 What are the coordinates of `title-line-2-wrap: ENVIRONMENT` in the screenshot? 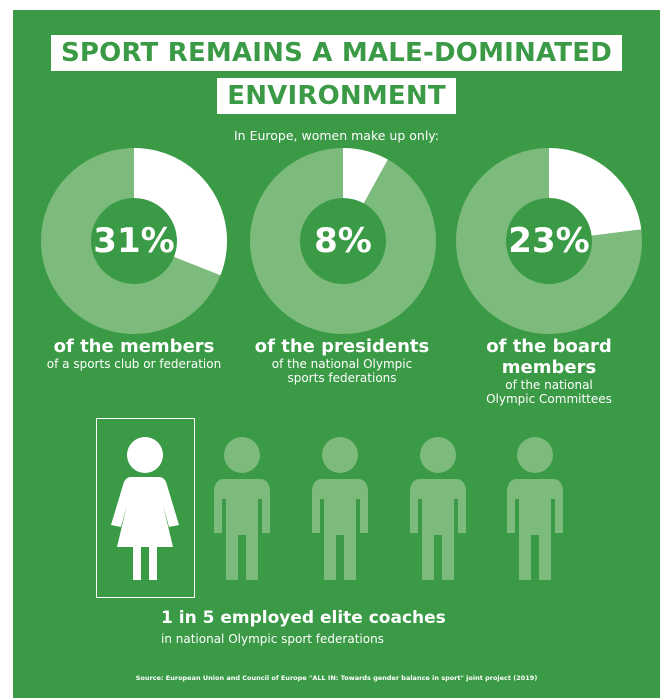 It's located at (336, 96).